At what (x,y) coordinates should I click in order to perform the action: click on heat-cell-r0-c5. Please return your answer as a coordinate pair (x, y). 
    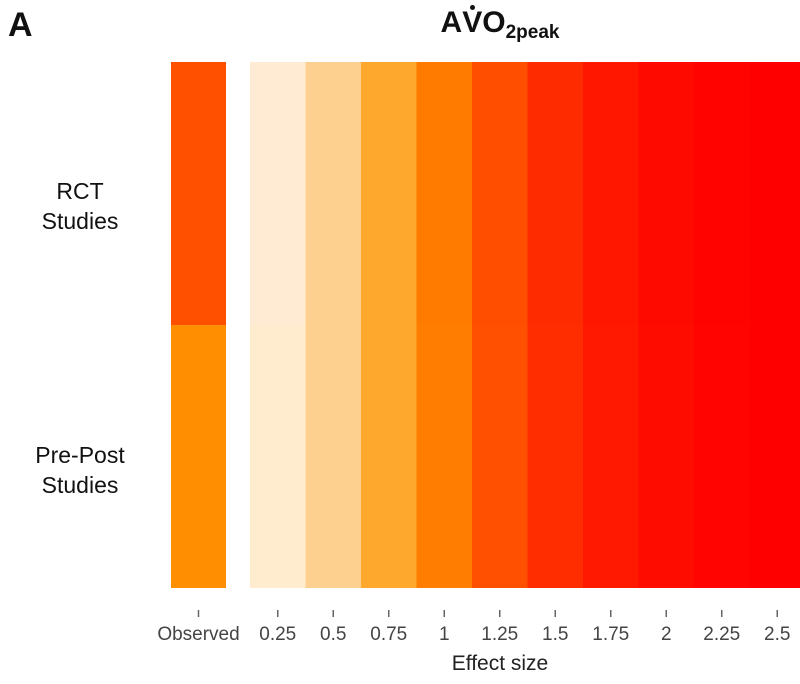
    Looking at the image, I should click on (500, 193).